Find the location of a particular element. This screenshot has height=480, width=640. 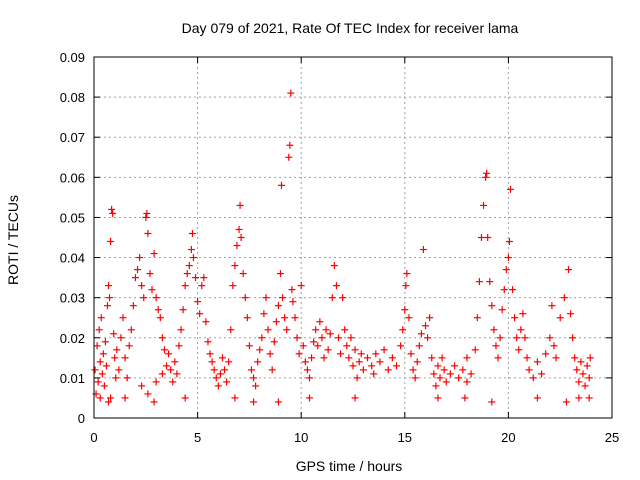

x-axis-label: GPS time / hours is located at coordinates (349, 466).